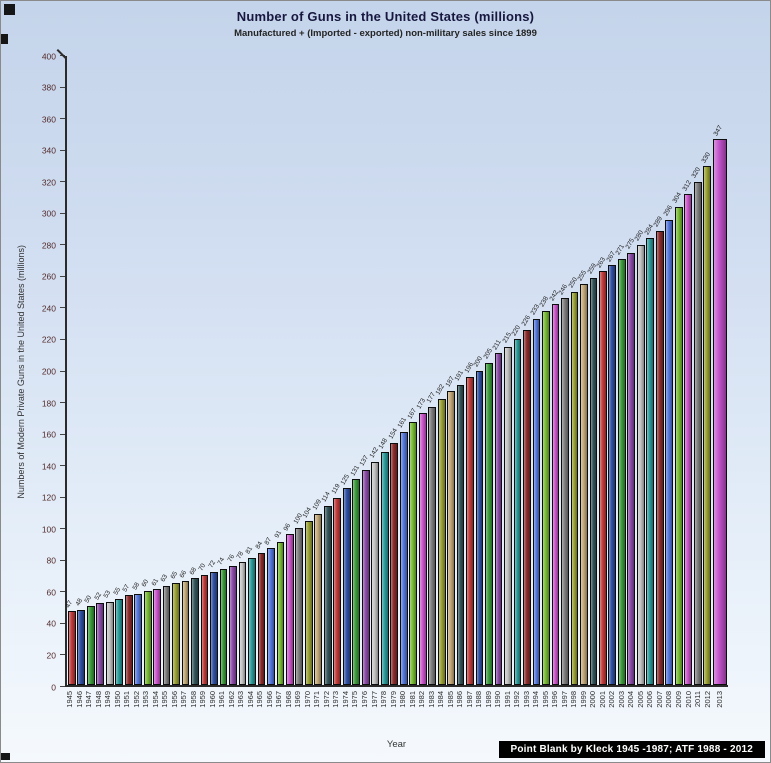  Describe the element at coordinates (374, 453) in the screenshot. I see `bar-value-label: 142` at that location.